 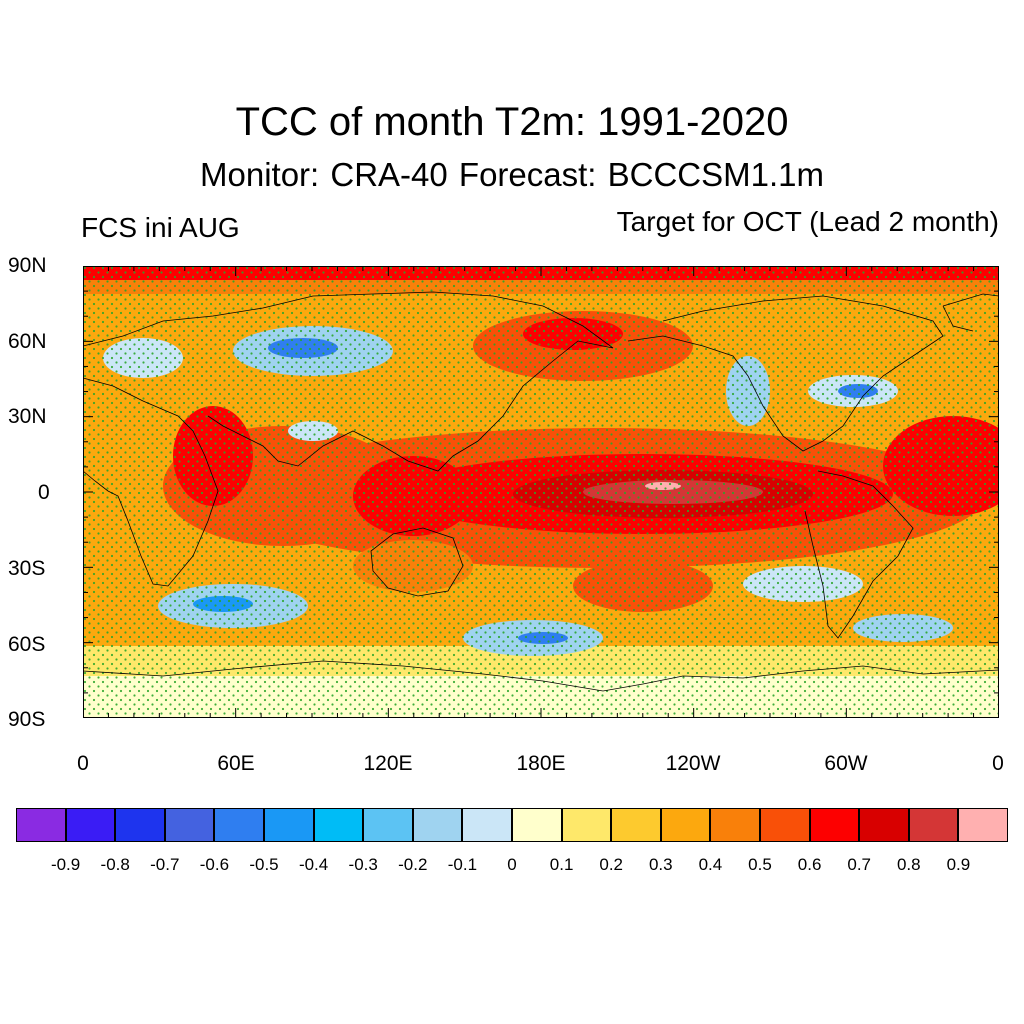 I want to click on colorbar-label: -0.6, so click(x=214, y=864).